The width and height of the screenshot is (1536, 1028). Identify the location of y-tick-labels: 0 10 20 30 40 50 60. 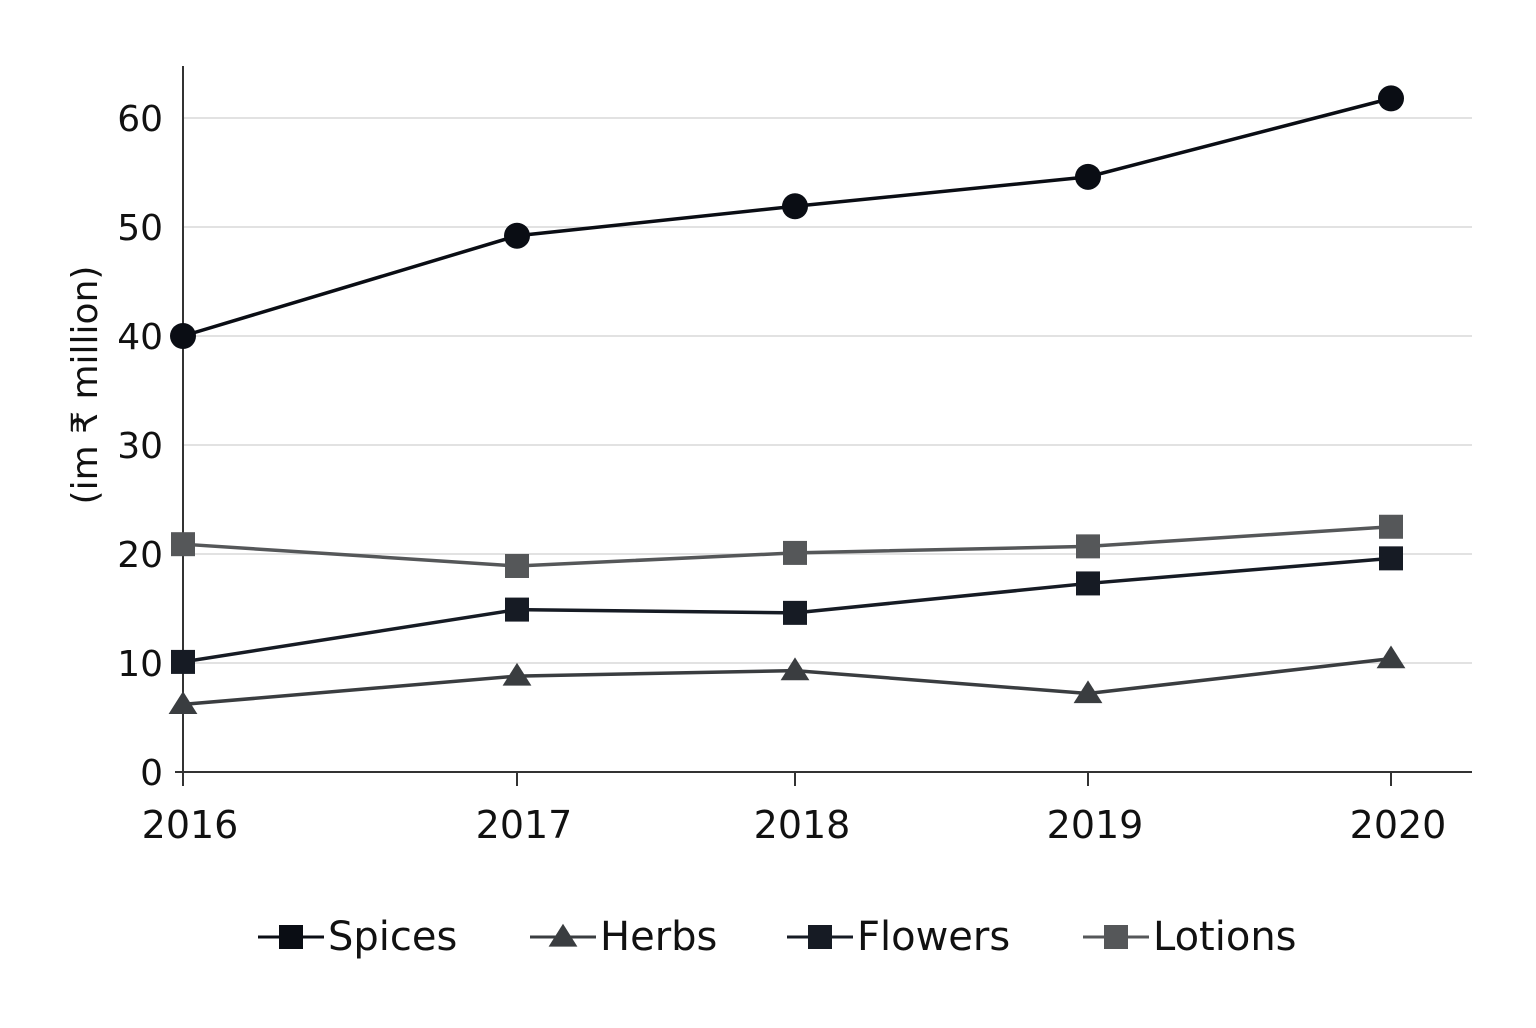
(140, 446).